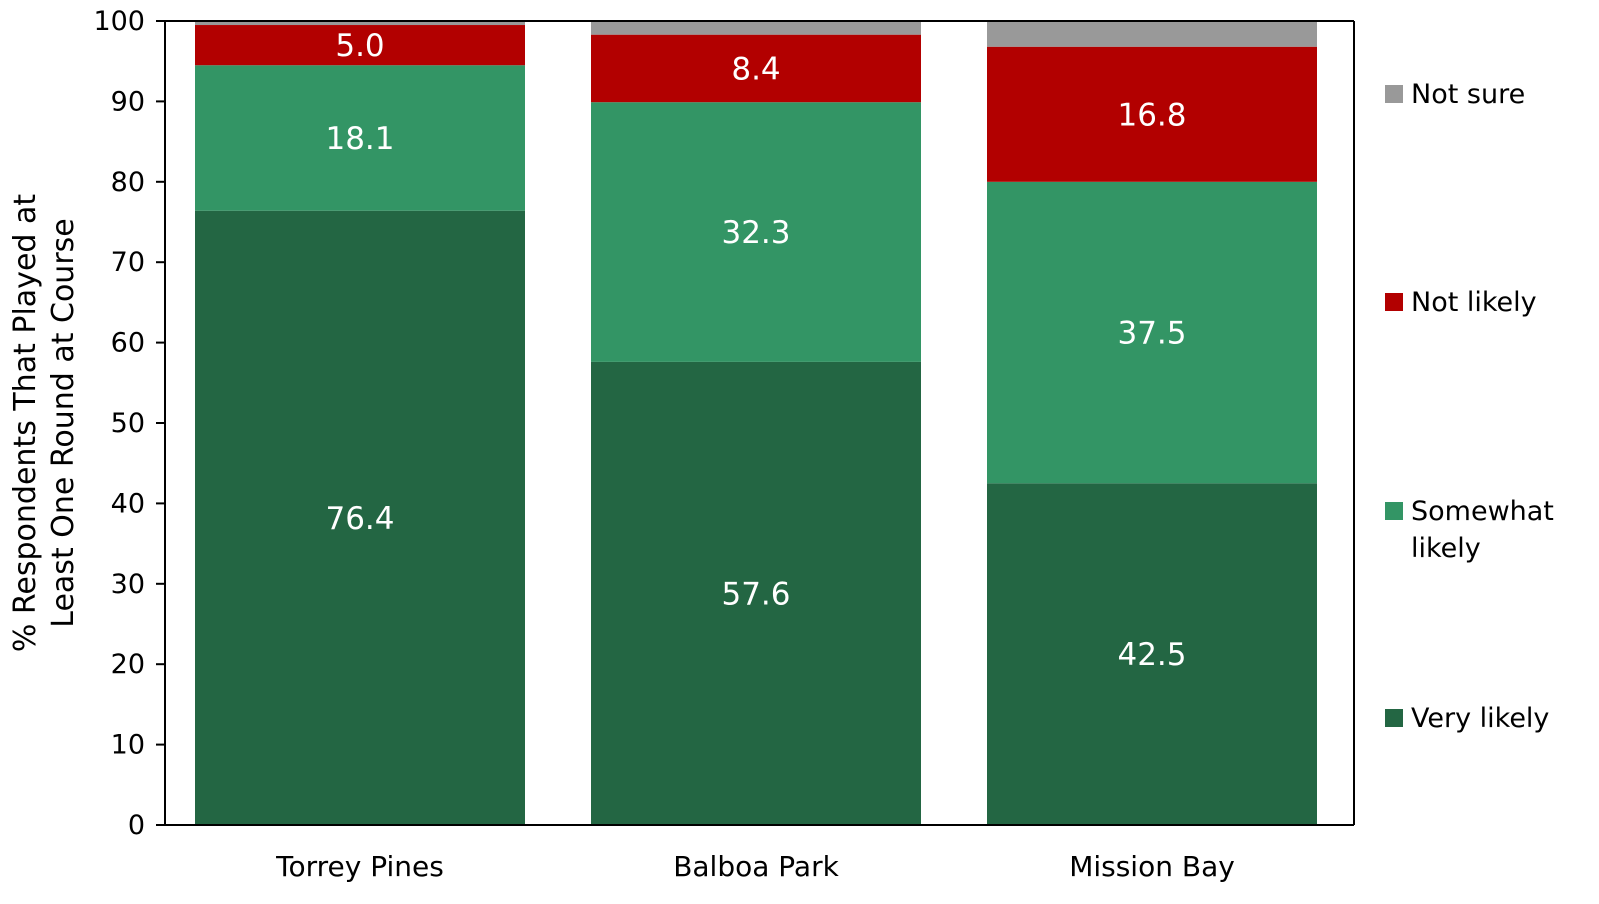  I want to click on legend-swatch-very-likely, so click(1394, 718).